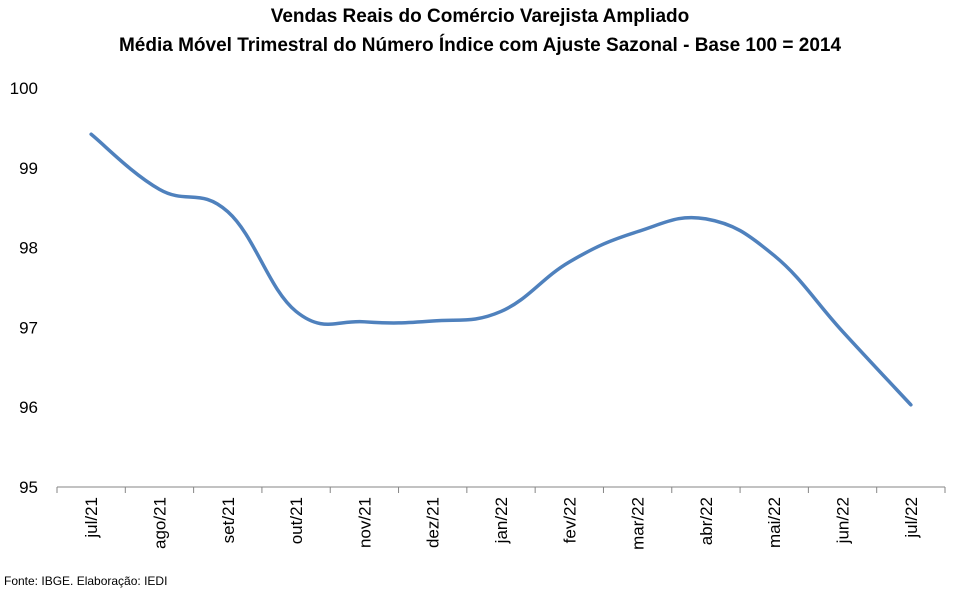 Image resolution: width=960 pixels, height=594 pixels. What do you see at coordinates (91, 518) in the screenshot?
I see `x-tick-label: jul/21` at bounding box center [91, 518].